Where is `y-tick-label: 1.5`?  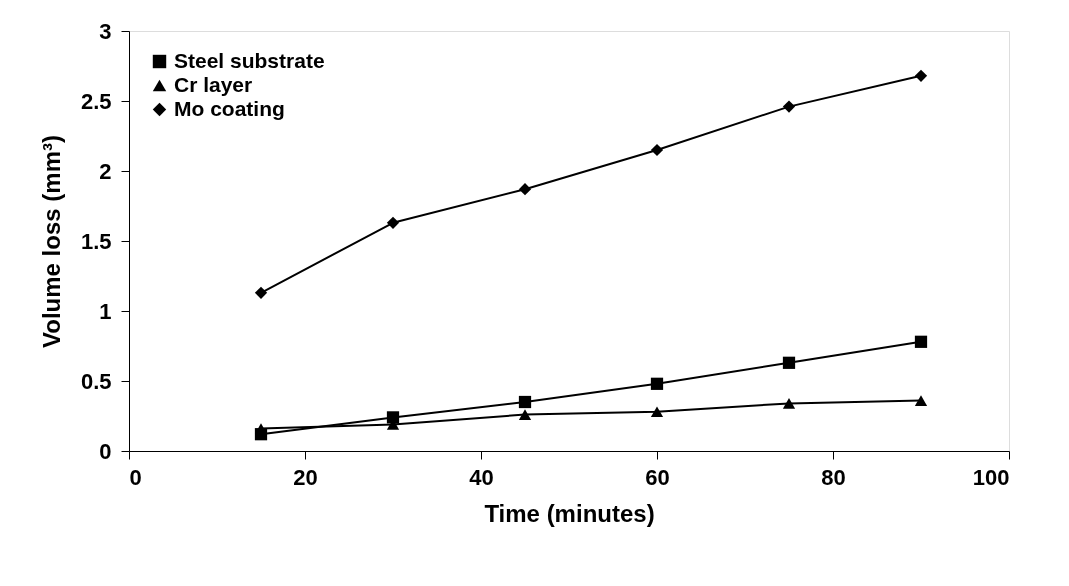
y-tick-label: 1.5 is located at coordinates (96, 241).